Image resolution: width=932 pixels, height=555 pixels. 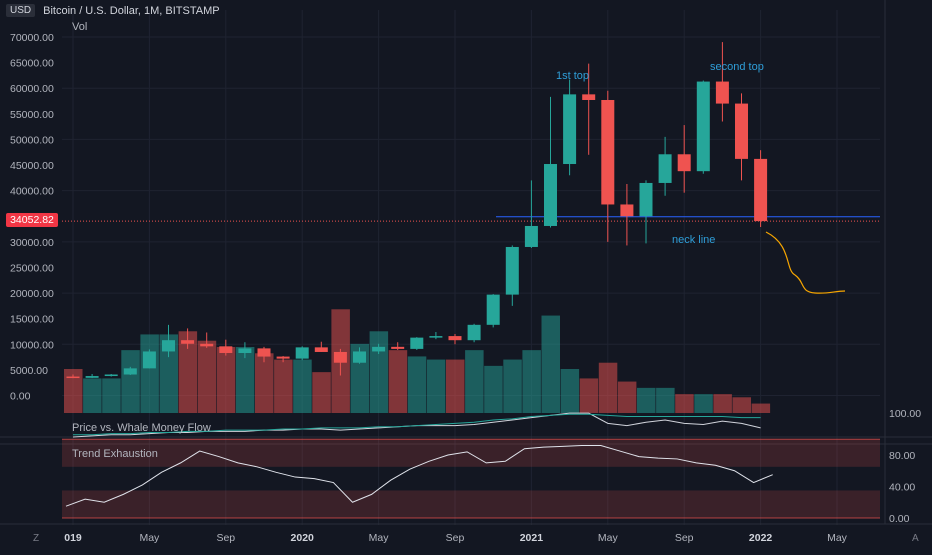 I want to click on y-tick-label: 40000.00, so click(x=32, y=192).